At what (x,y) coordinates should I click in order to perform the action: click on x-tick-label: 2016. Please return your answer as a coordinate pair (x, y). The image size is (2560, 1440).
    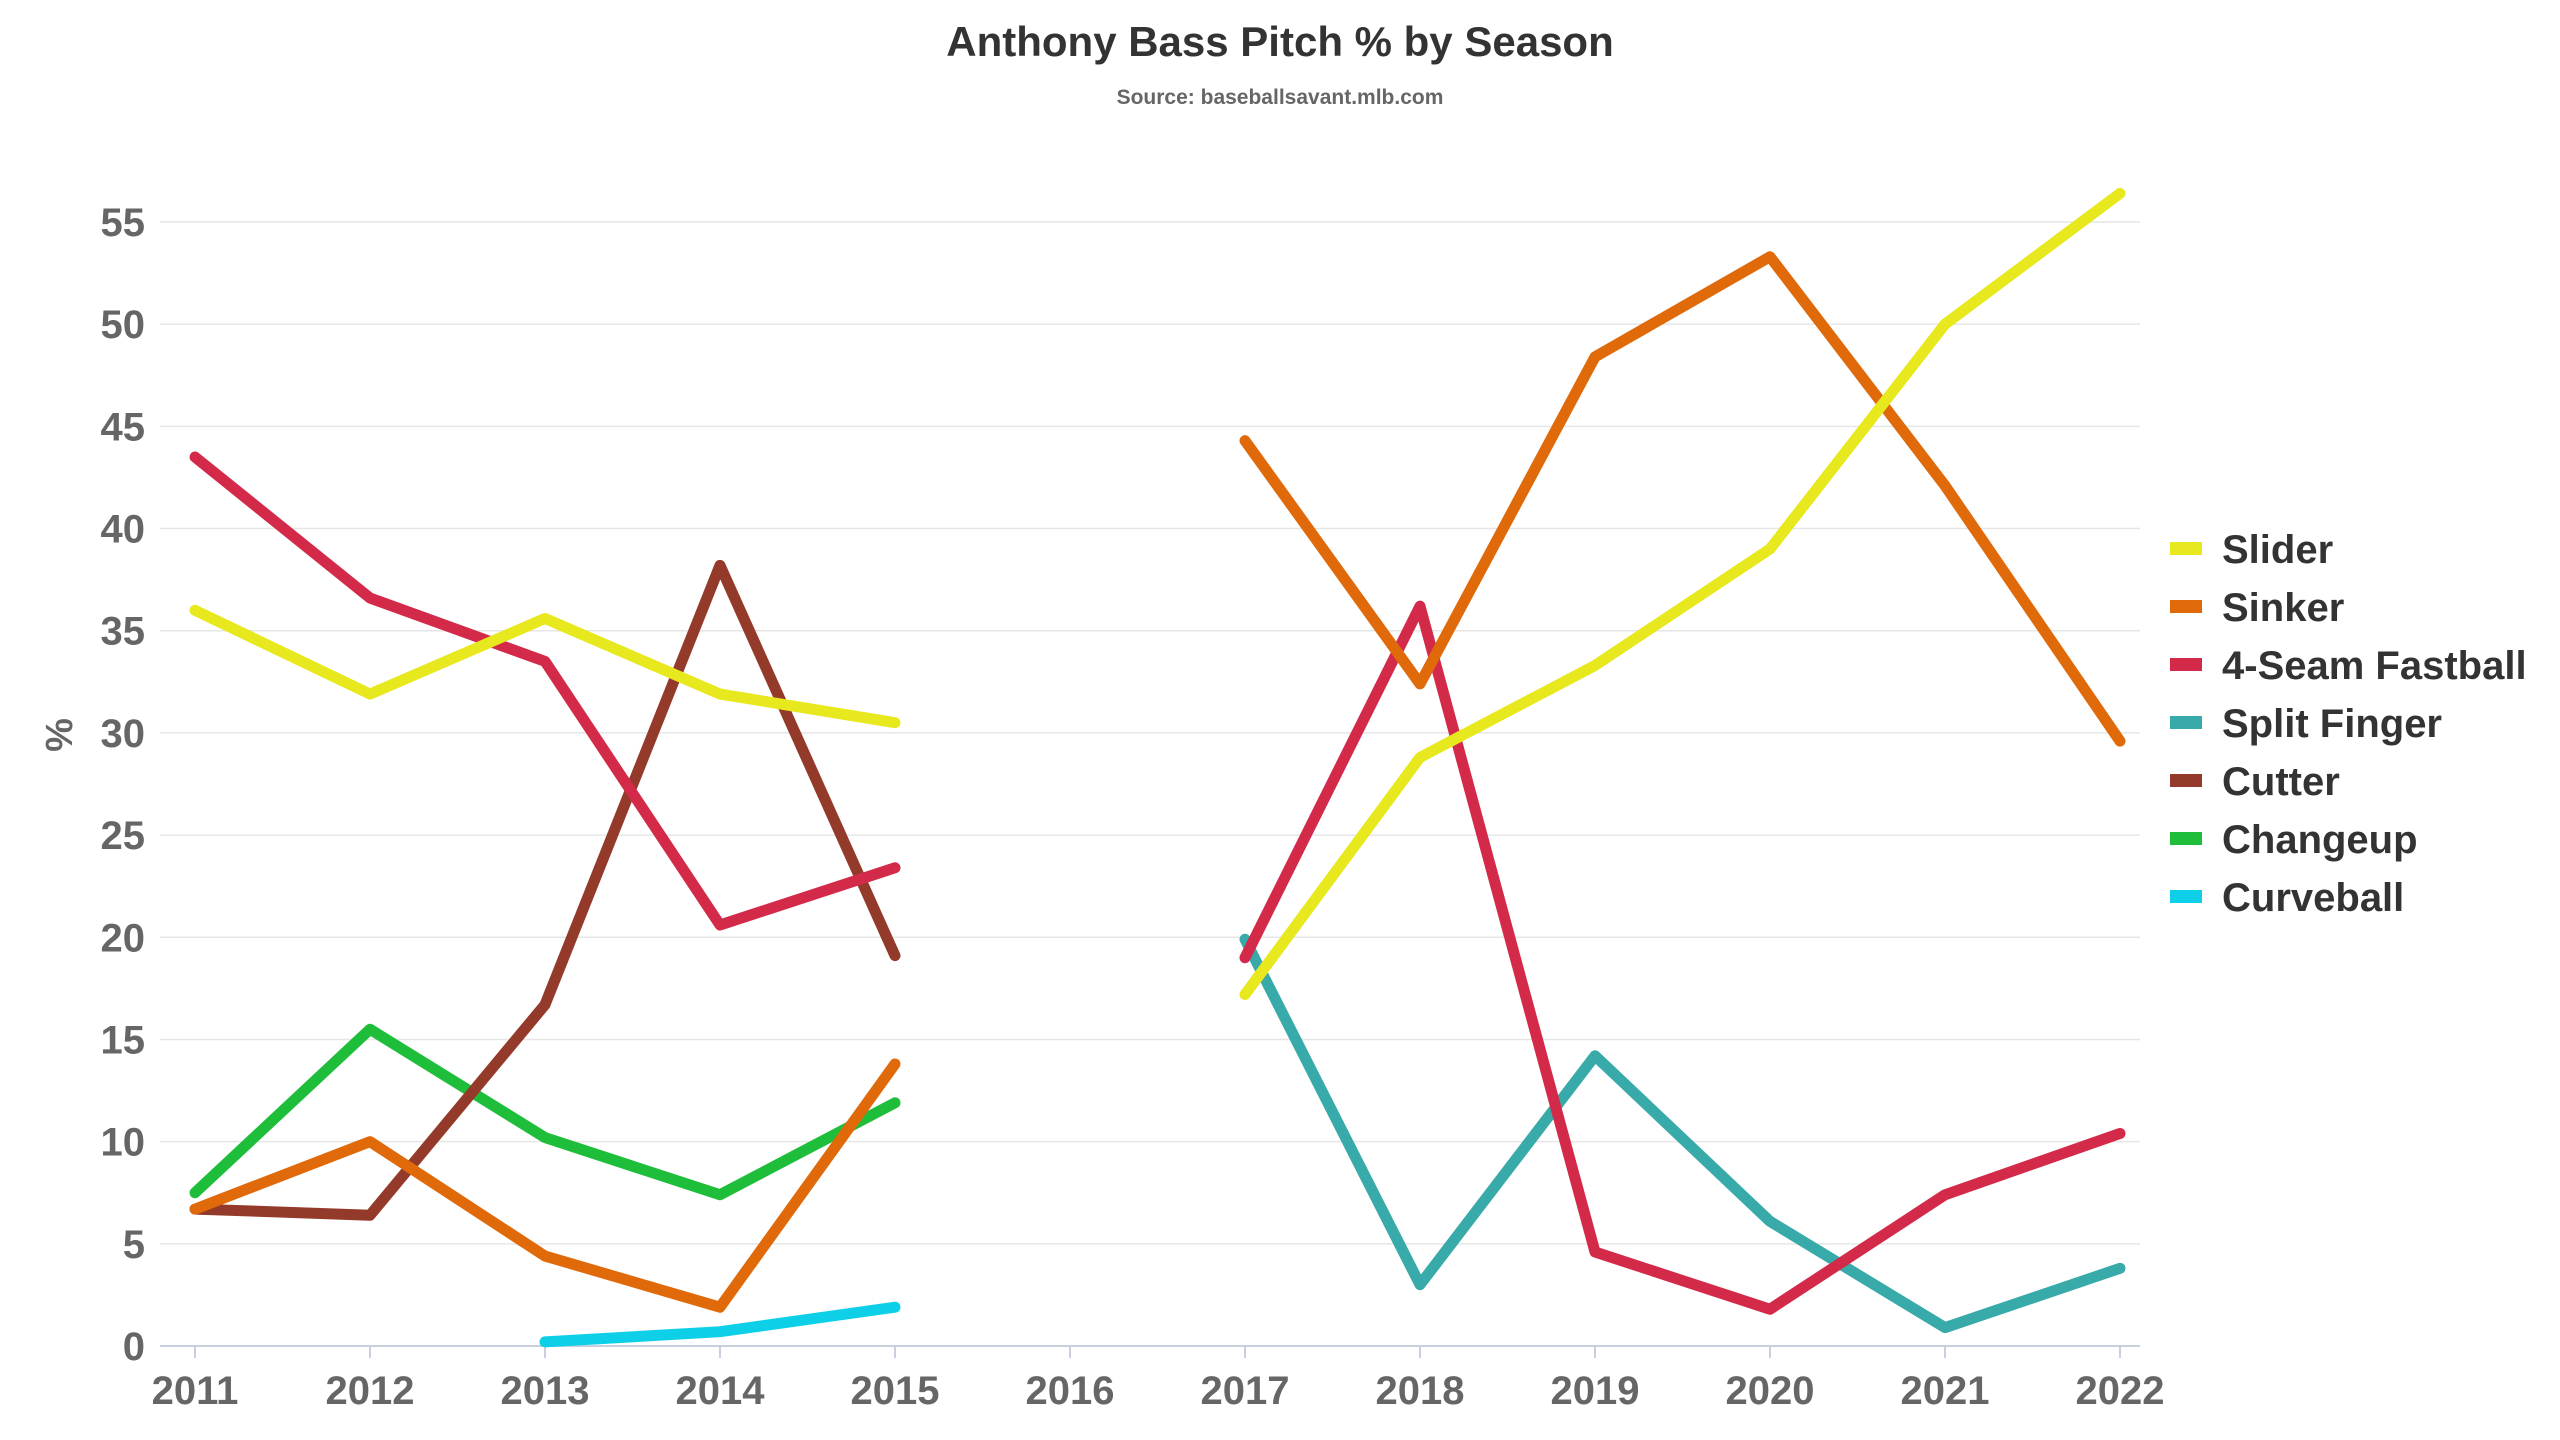
    Looking at the image, I should click on (1070, 1391).